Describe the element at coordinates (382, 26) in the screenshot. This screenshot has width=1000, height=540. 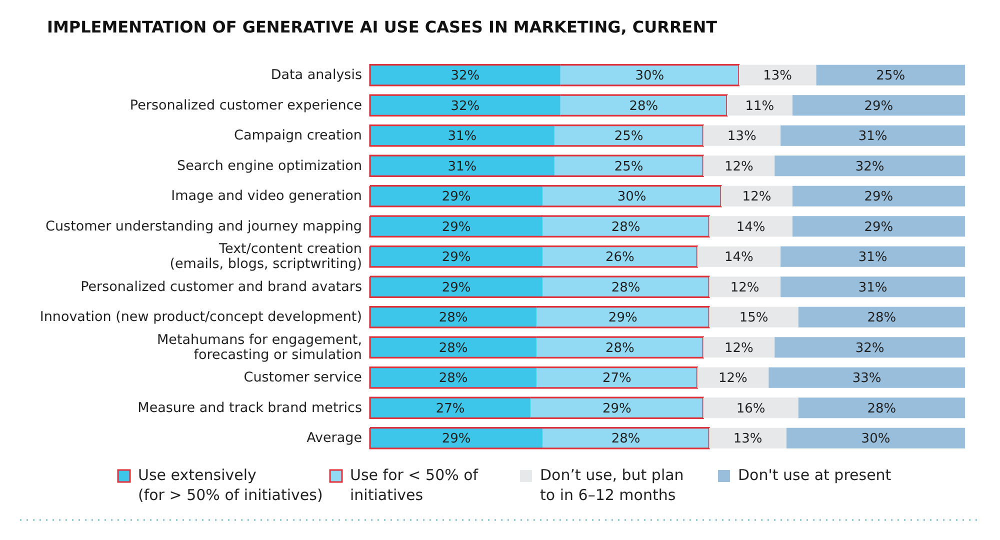
I see `chart-title: IMPLEMENTATION OF GENERATIVE AI USE CASES IN MARKETING, CURRENT` at that location.